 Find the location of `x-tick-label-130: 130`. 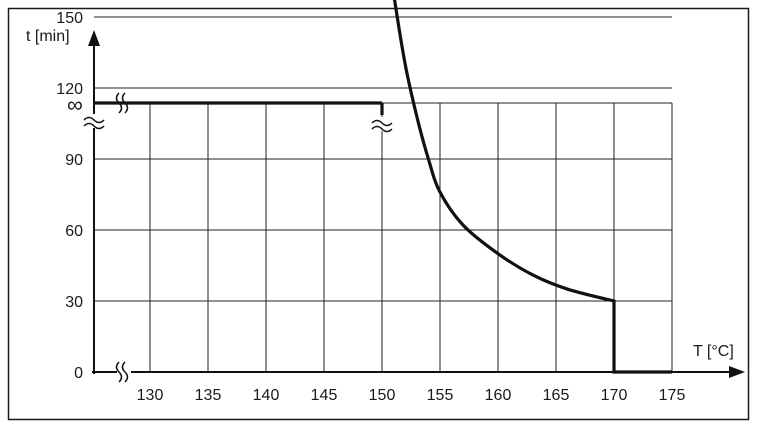

x-tick-label-130: 130 is located at coordinates (150, 395).